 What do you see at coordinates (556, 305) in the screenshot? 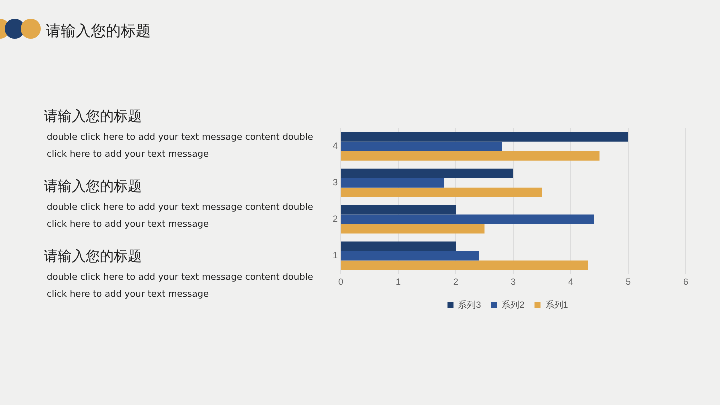
I see `legend-label: 系列1` at bounding box center [556, 305].